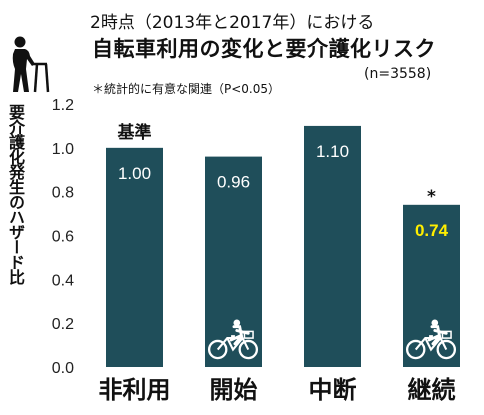 The width and height of the screenshot is (484, 415). Describe the element at coordinates (234, 390) in the screenshot. I see `x-category-label: 開始` at that location.